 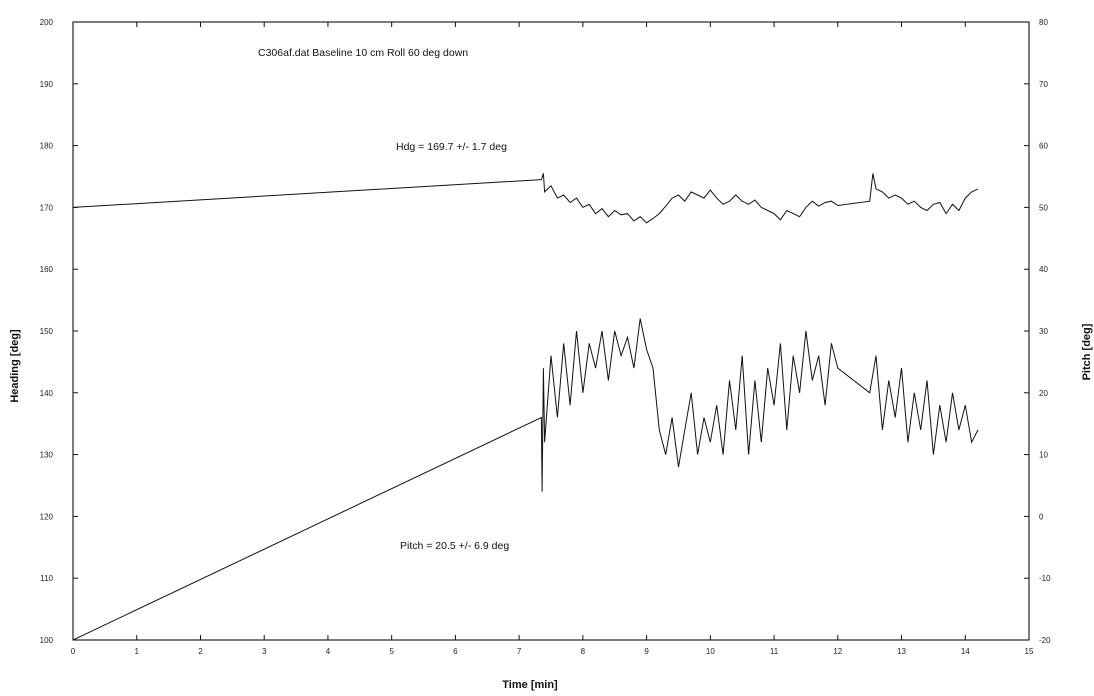 I want to click on y-tick-label: 100, so click(x=47, y=640).